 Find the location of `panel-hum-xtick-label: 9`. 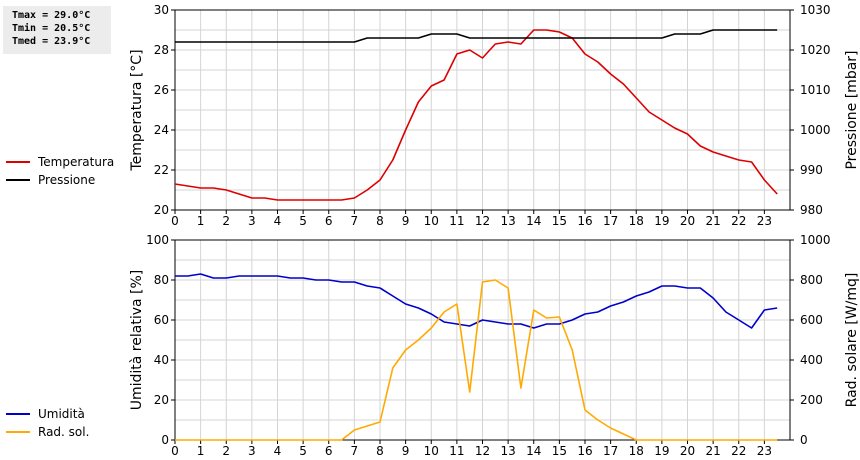

panel-hum-xtick-label: 9 is located at coordinates (406, 451).